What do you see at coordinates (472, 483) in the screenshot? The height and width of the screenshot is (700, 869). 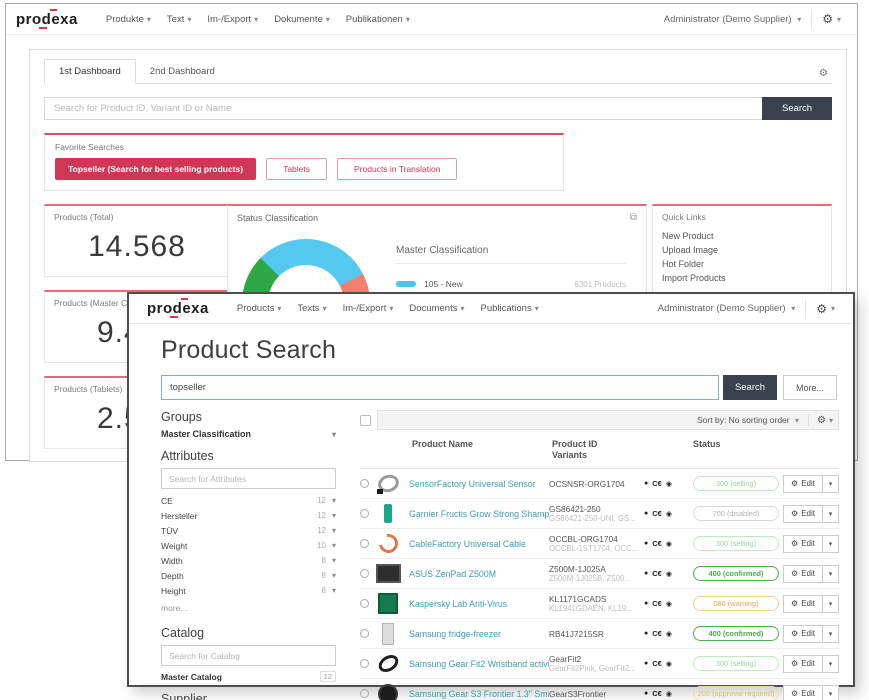 I see `product-name-link: SensorFactory Universal Sensor` at bounding box center [472, 483].